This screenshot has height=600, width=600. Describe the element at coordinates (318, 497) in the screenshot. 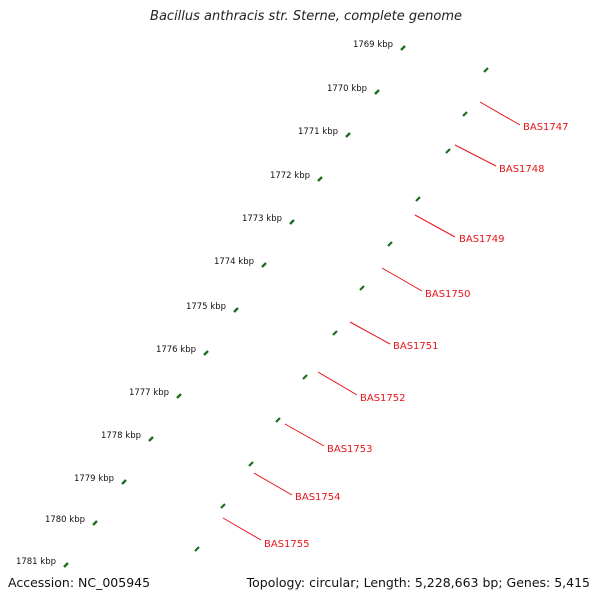

I see `gene-label: BAS1754` at that location.